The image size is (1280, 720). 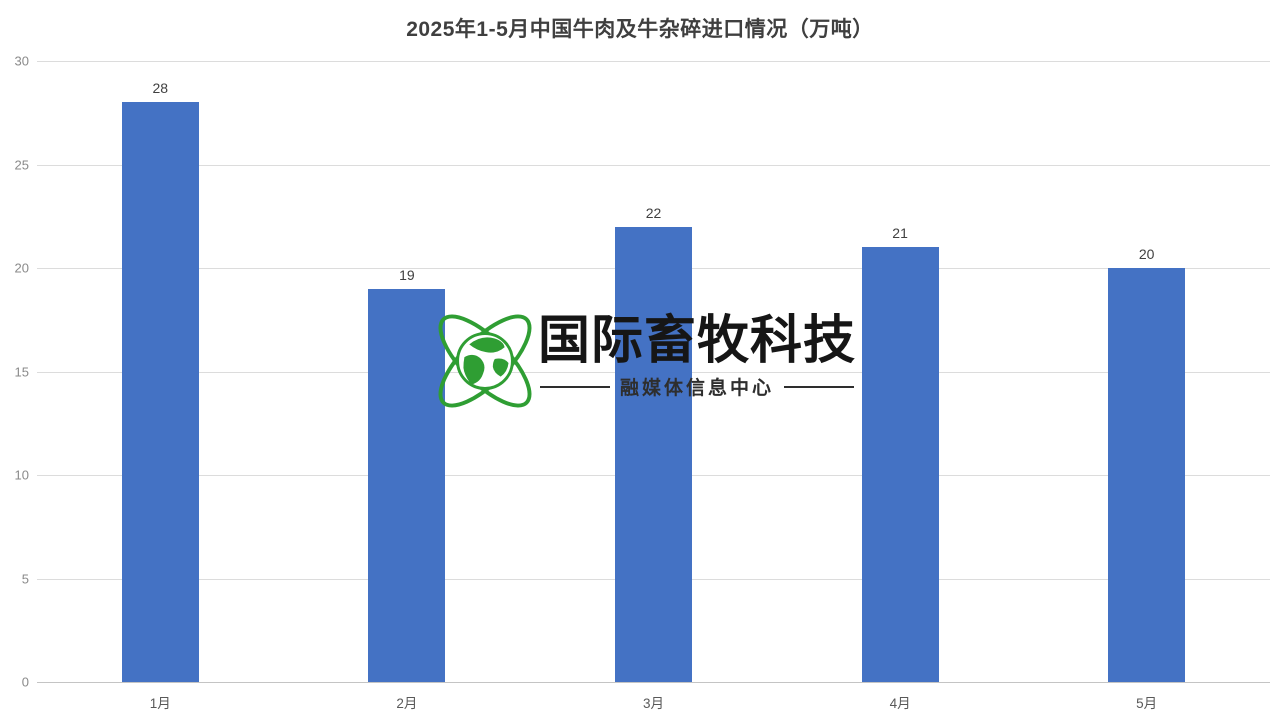 I want to click on divider-line-left, so click(x=575, y=386).